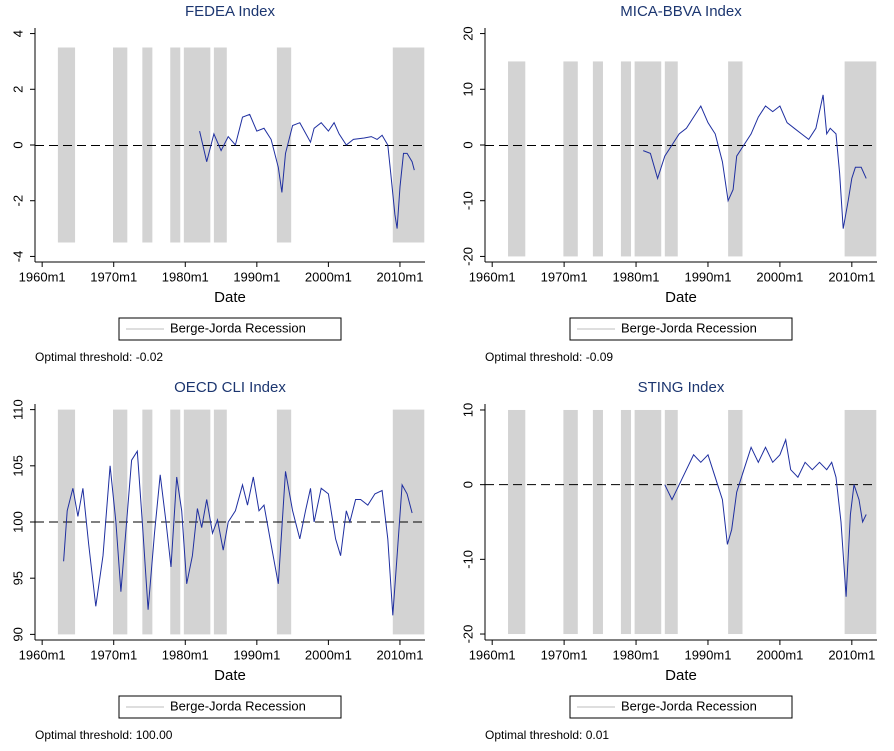  Describe the element at coordinates (99, 357) in the screenshot. I see `threshold-note: Optimal threshold: -0.02` at that location.